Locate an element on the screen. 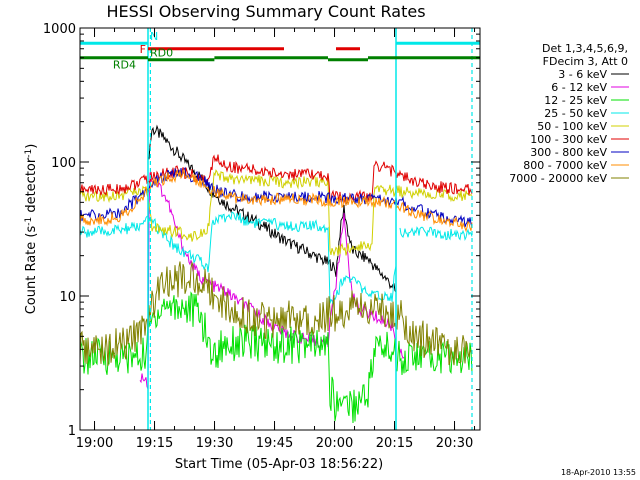 This screenshot has width=640, height=480. timestamp: 18-Apr-2010 13:55 is located at coordinates (598, 472).